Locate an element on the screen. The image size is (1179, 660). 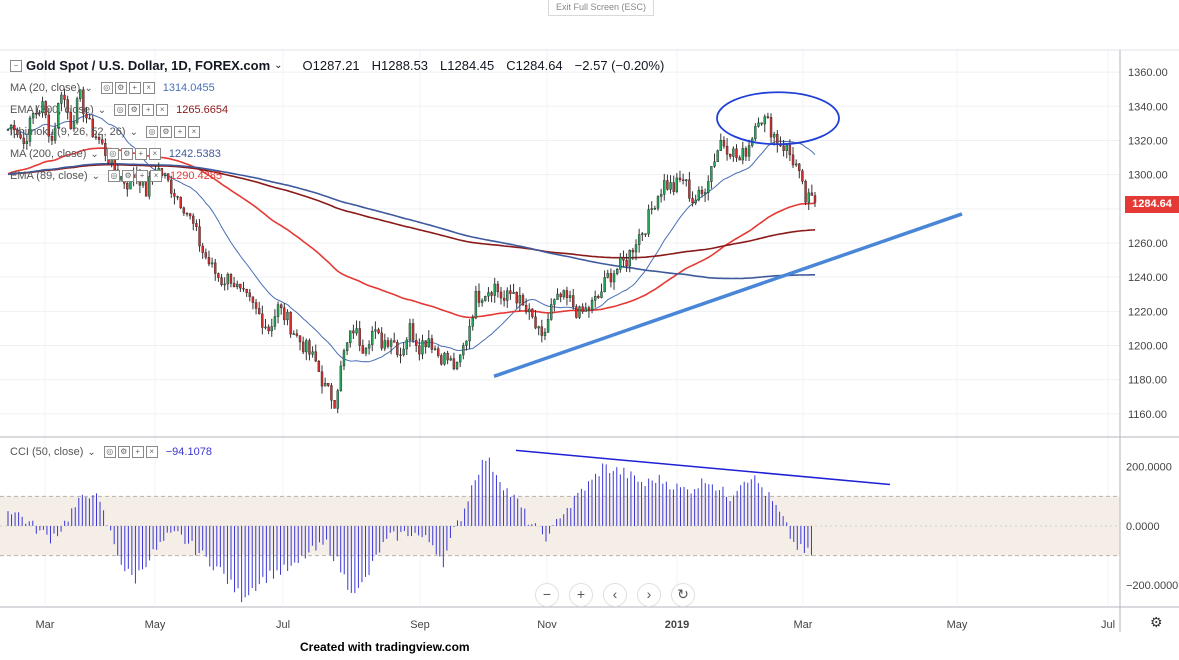
indicator-value: 1290.4285 is located at coordinates (196, 176).